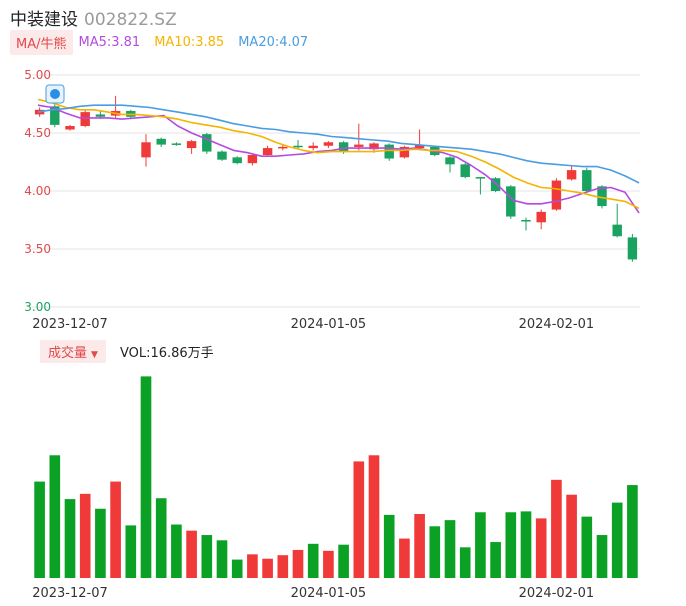  Describe the element at coordinates (44, 20) in the screenshot. I see `stock-name: 中装建设` at that location.